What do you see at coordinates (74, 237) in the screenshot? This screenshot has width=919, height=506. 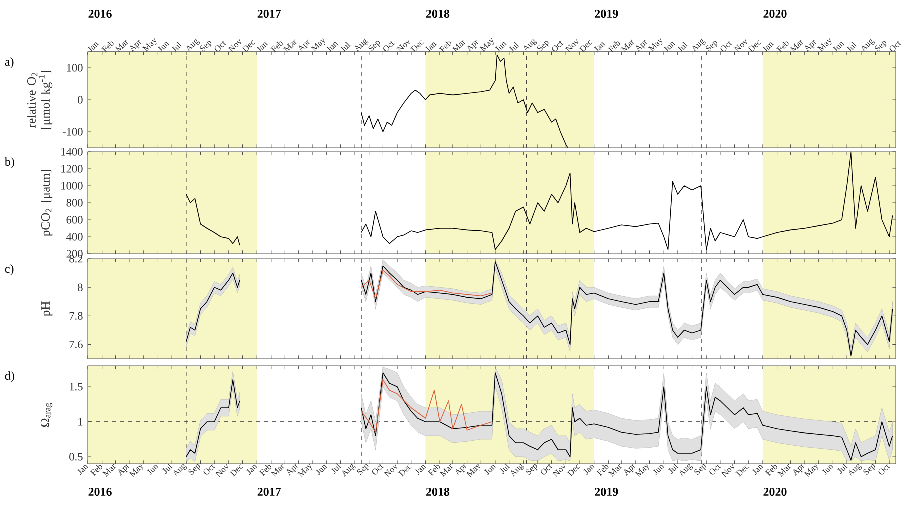 I see `y-tick-label: 400` at bounding box center [74, 237].